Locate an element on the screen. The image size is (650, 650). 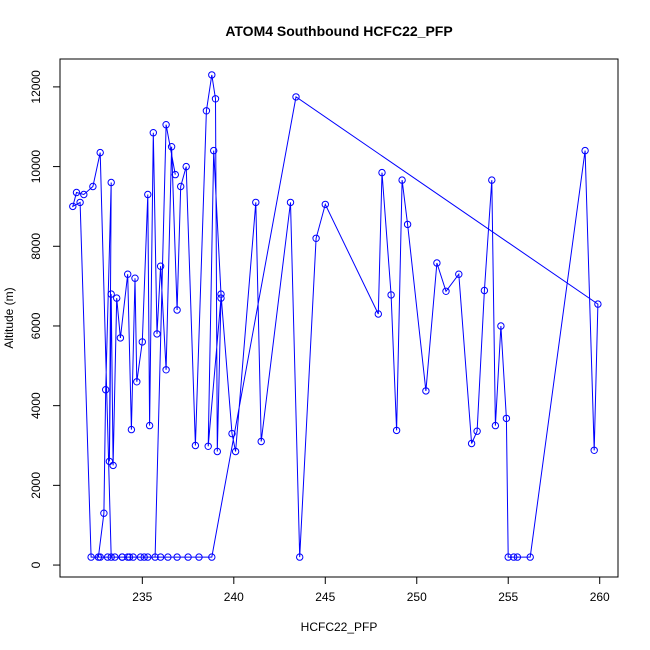
chart-title: ATOM4 Southbound HCFC22_PFP is located at coordinates (338, 31).